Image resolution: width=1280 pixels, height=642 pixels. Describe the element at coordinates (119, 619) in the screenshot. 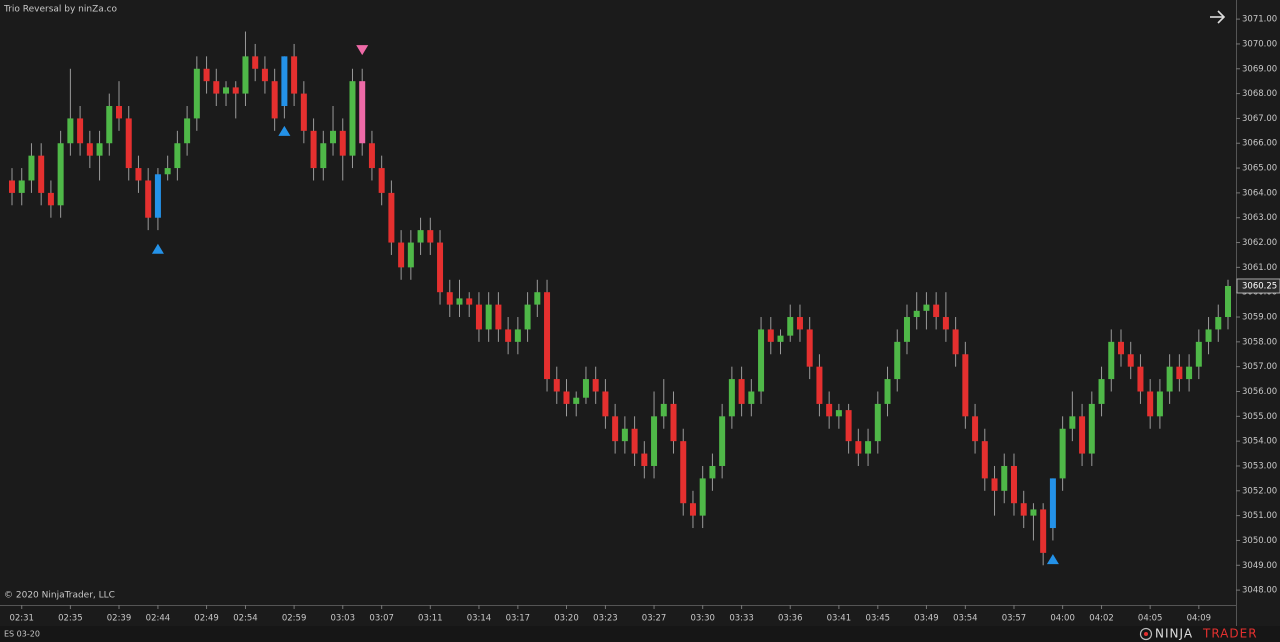

I see `x-tick-label: 02:39` at that location.